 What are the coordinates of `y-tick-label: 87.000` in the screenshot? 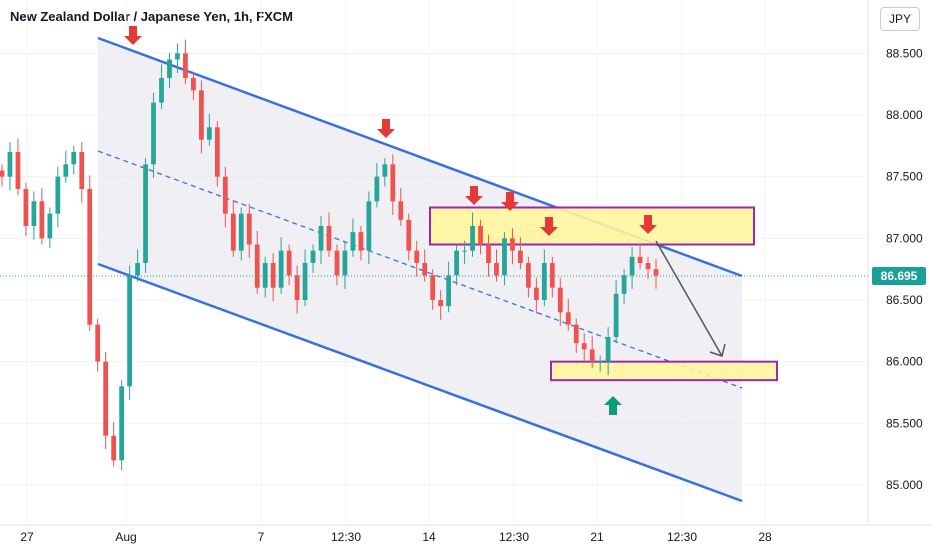 It's located at (904, 238).